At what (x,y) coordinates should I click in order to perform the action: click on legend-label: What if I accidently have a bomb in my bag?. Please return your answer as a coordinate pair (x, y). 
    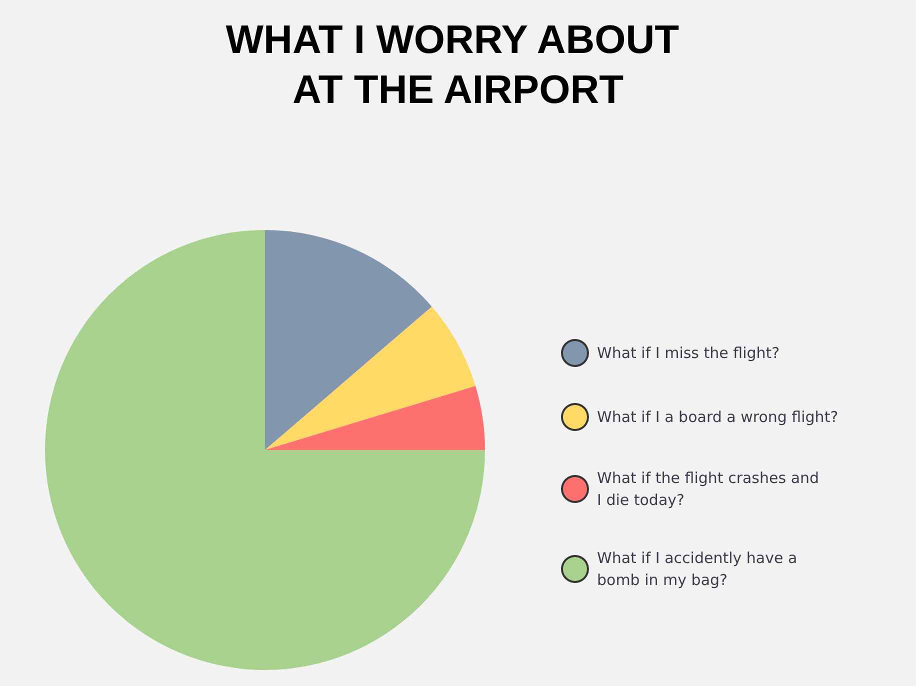
    Looking at the image, I should click on (697, 569).